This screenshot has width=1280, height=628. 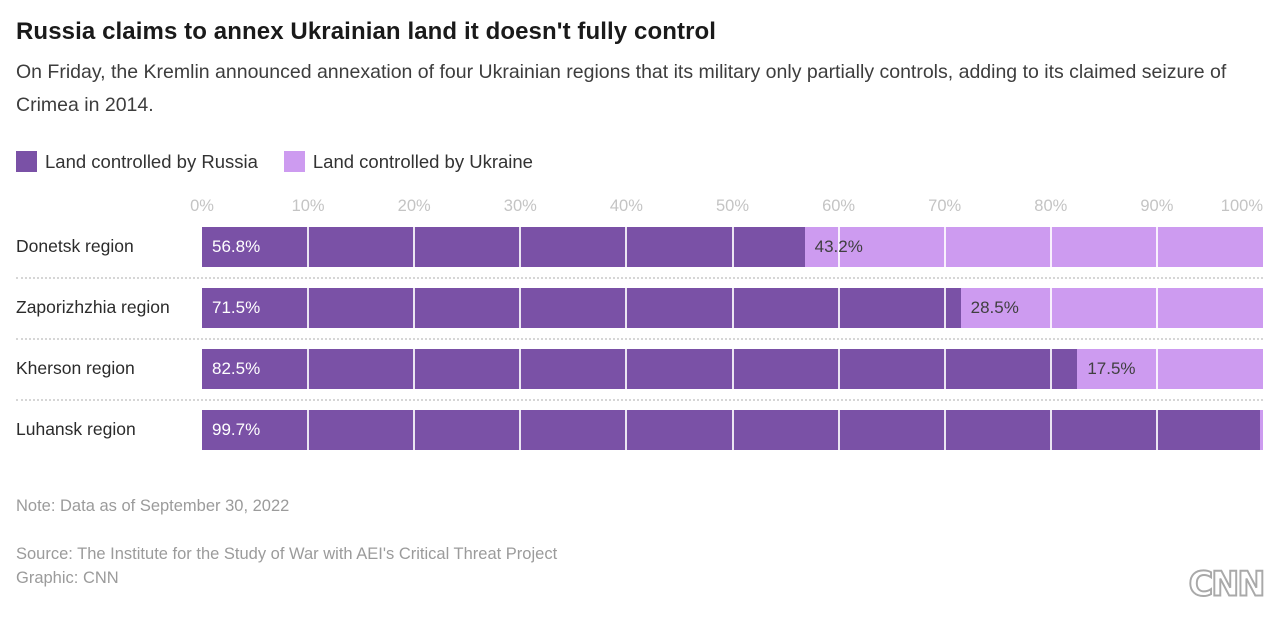 What do you see at coordinates (1241, 205) in the screenshot?
I see `x-axis-tick: 100%` at bounding box center [1241, 205].